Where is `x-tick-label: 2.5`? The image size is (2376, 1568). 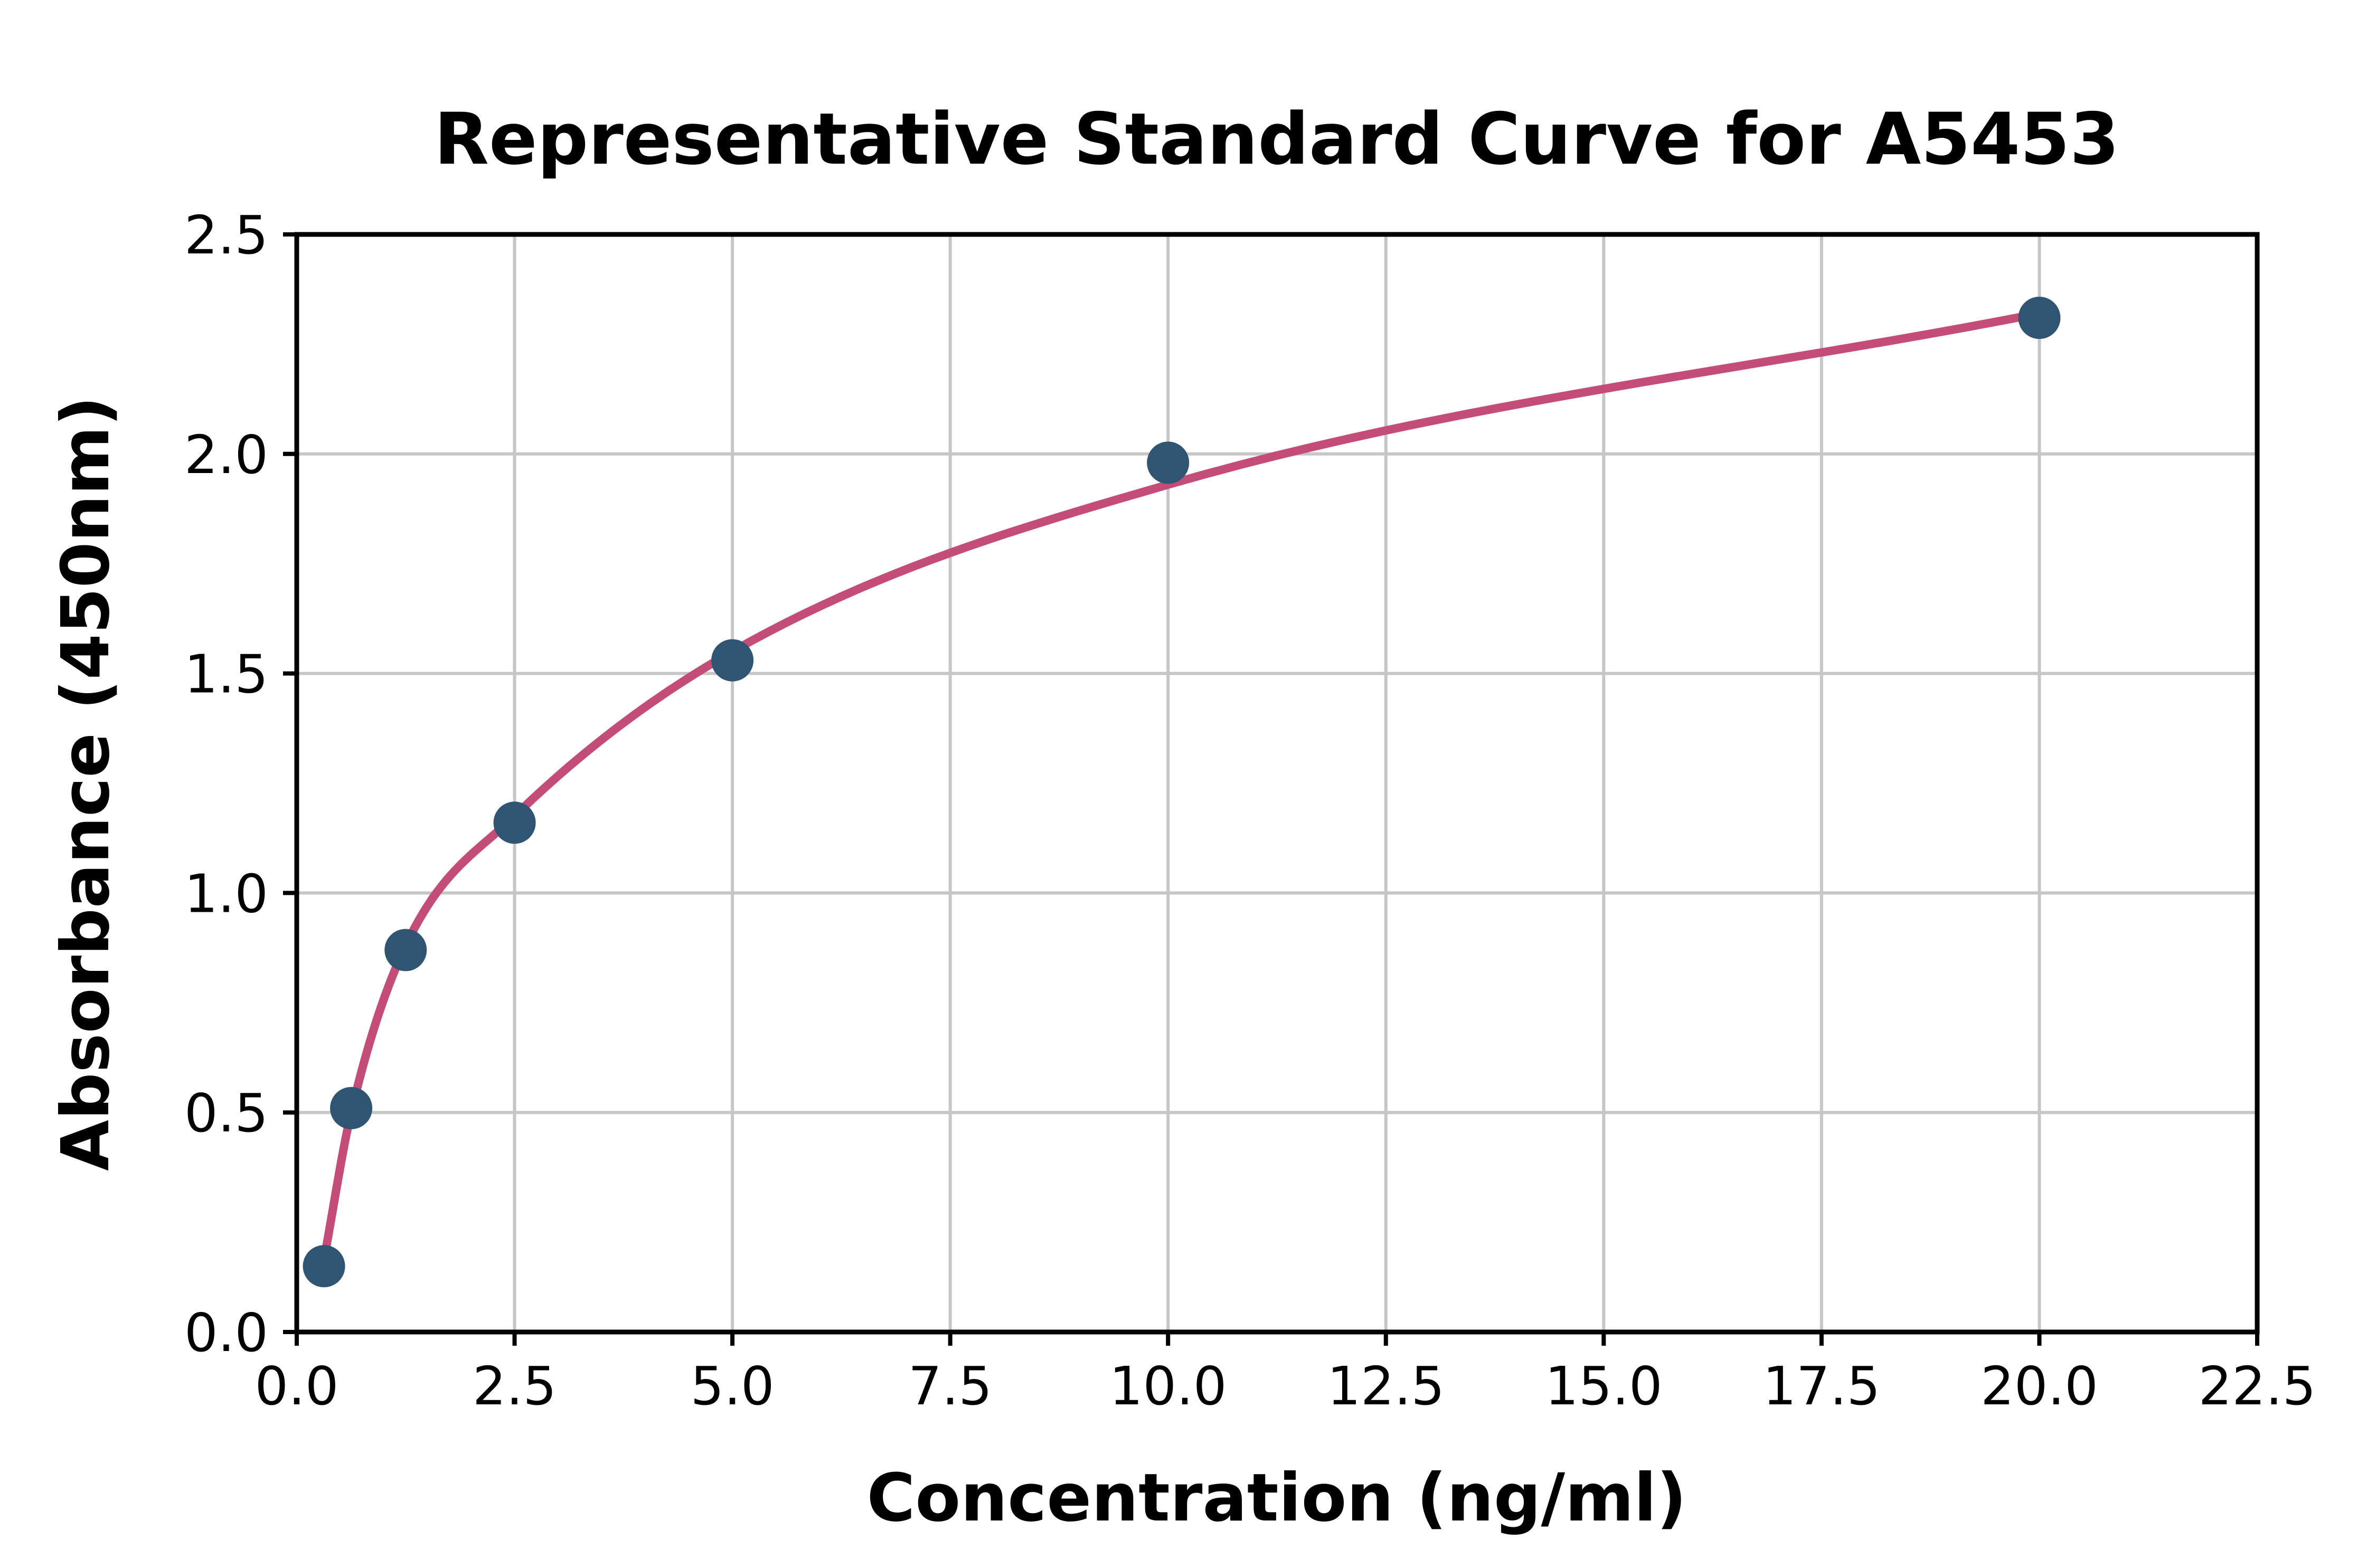 x-tick-label: 2.5 is located at coordinates (515, 1386).